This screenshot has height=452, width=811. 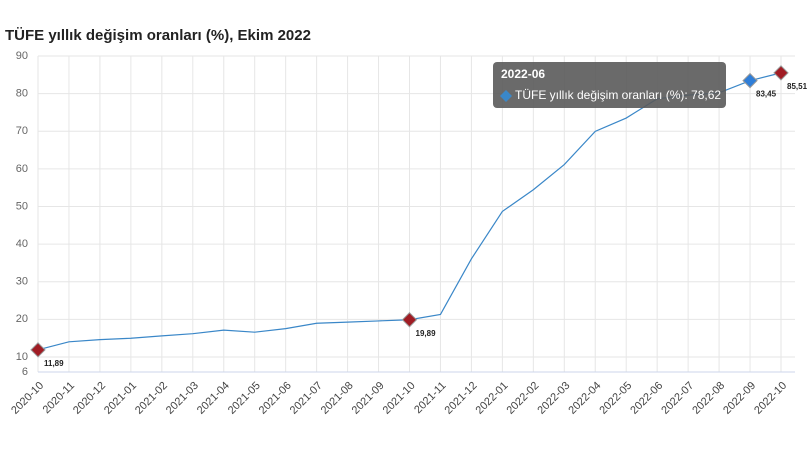 I want to click on tooltip-title: 2022-06, so click(x=523, y=74).